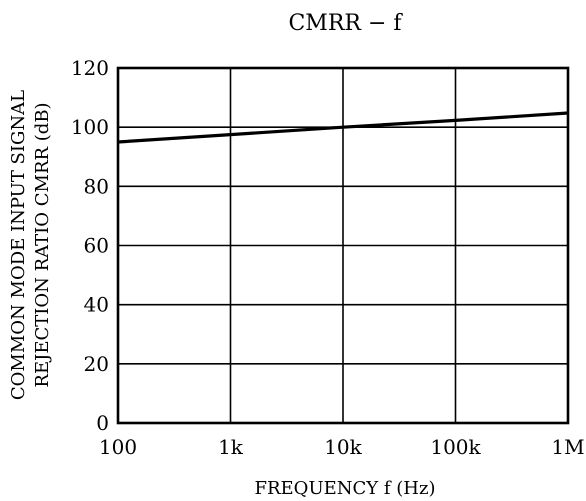  Describe the element at coordinates (96, 364) in the screenshot. I see `y-tick-label-1: 20` at that location.